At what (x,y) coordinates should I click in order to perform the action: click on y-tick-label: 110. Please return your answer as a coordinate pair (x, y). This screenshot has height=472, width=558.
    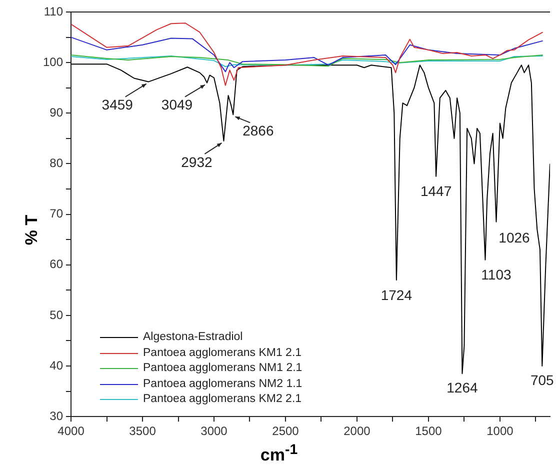
    Looking at the image, I should click on (54, 11).